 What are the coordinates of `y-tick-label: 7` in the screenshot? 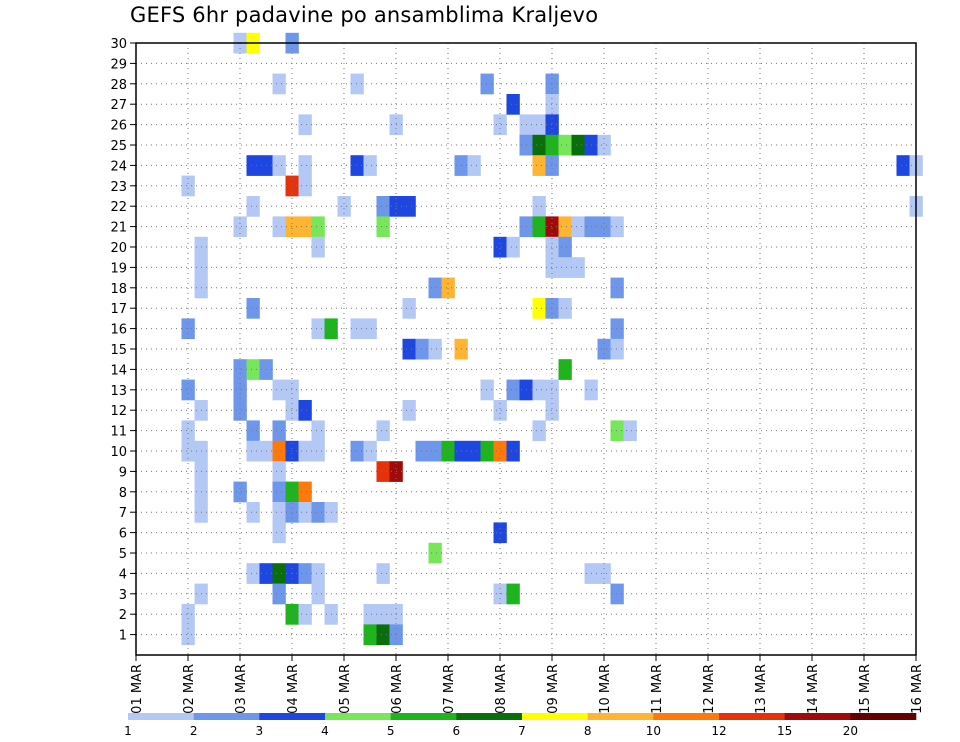 It's located at (123, 513).